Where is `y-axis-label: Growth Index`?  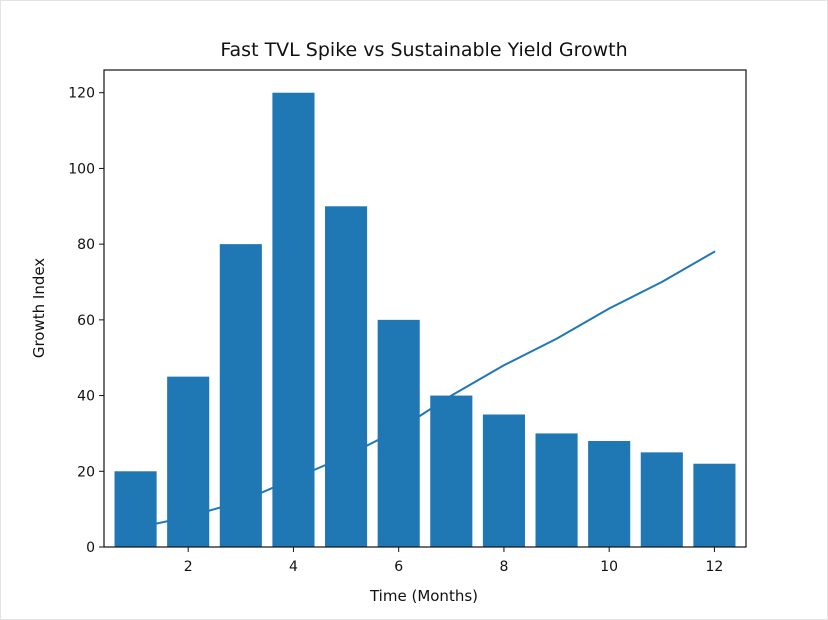 y-axis-label: Growth Index is located at coordinates (39, 308).